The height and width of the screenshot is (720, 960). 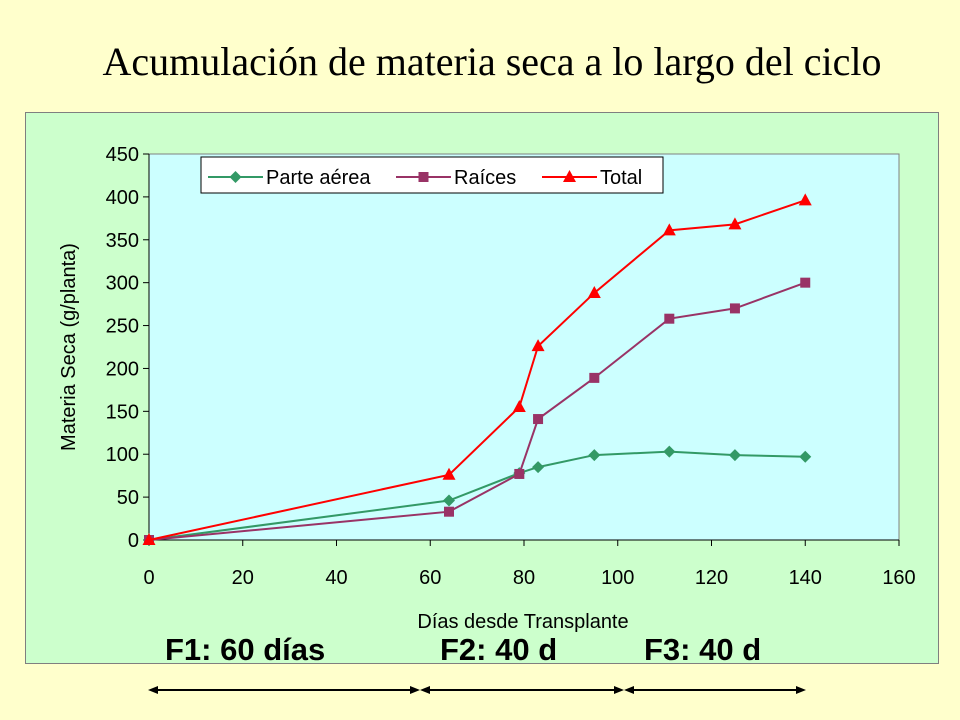 I want to click on legend-box, so click(x=432, y=175).